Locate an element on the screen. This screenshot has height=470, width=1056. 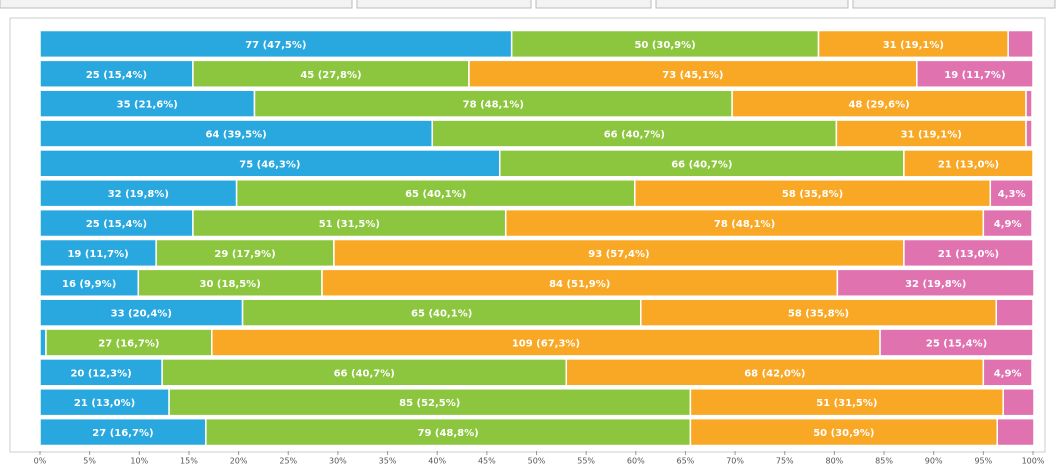
data-label: 33 (20,4%) is located at coordinates (141, 314).